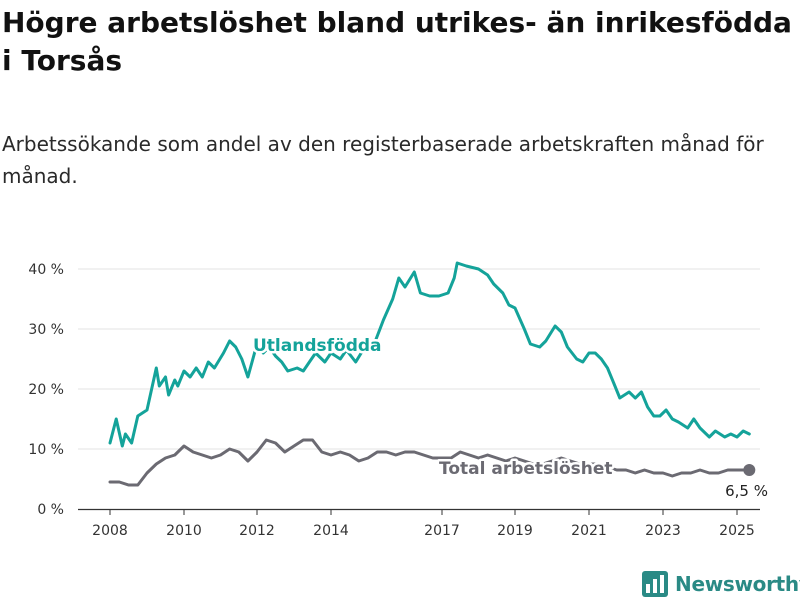  Describe the element at coordinates (50, 510) in the screenshot. I see `y-tick-label: 0 %` at that location.